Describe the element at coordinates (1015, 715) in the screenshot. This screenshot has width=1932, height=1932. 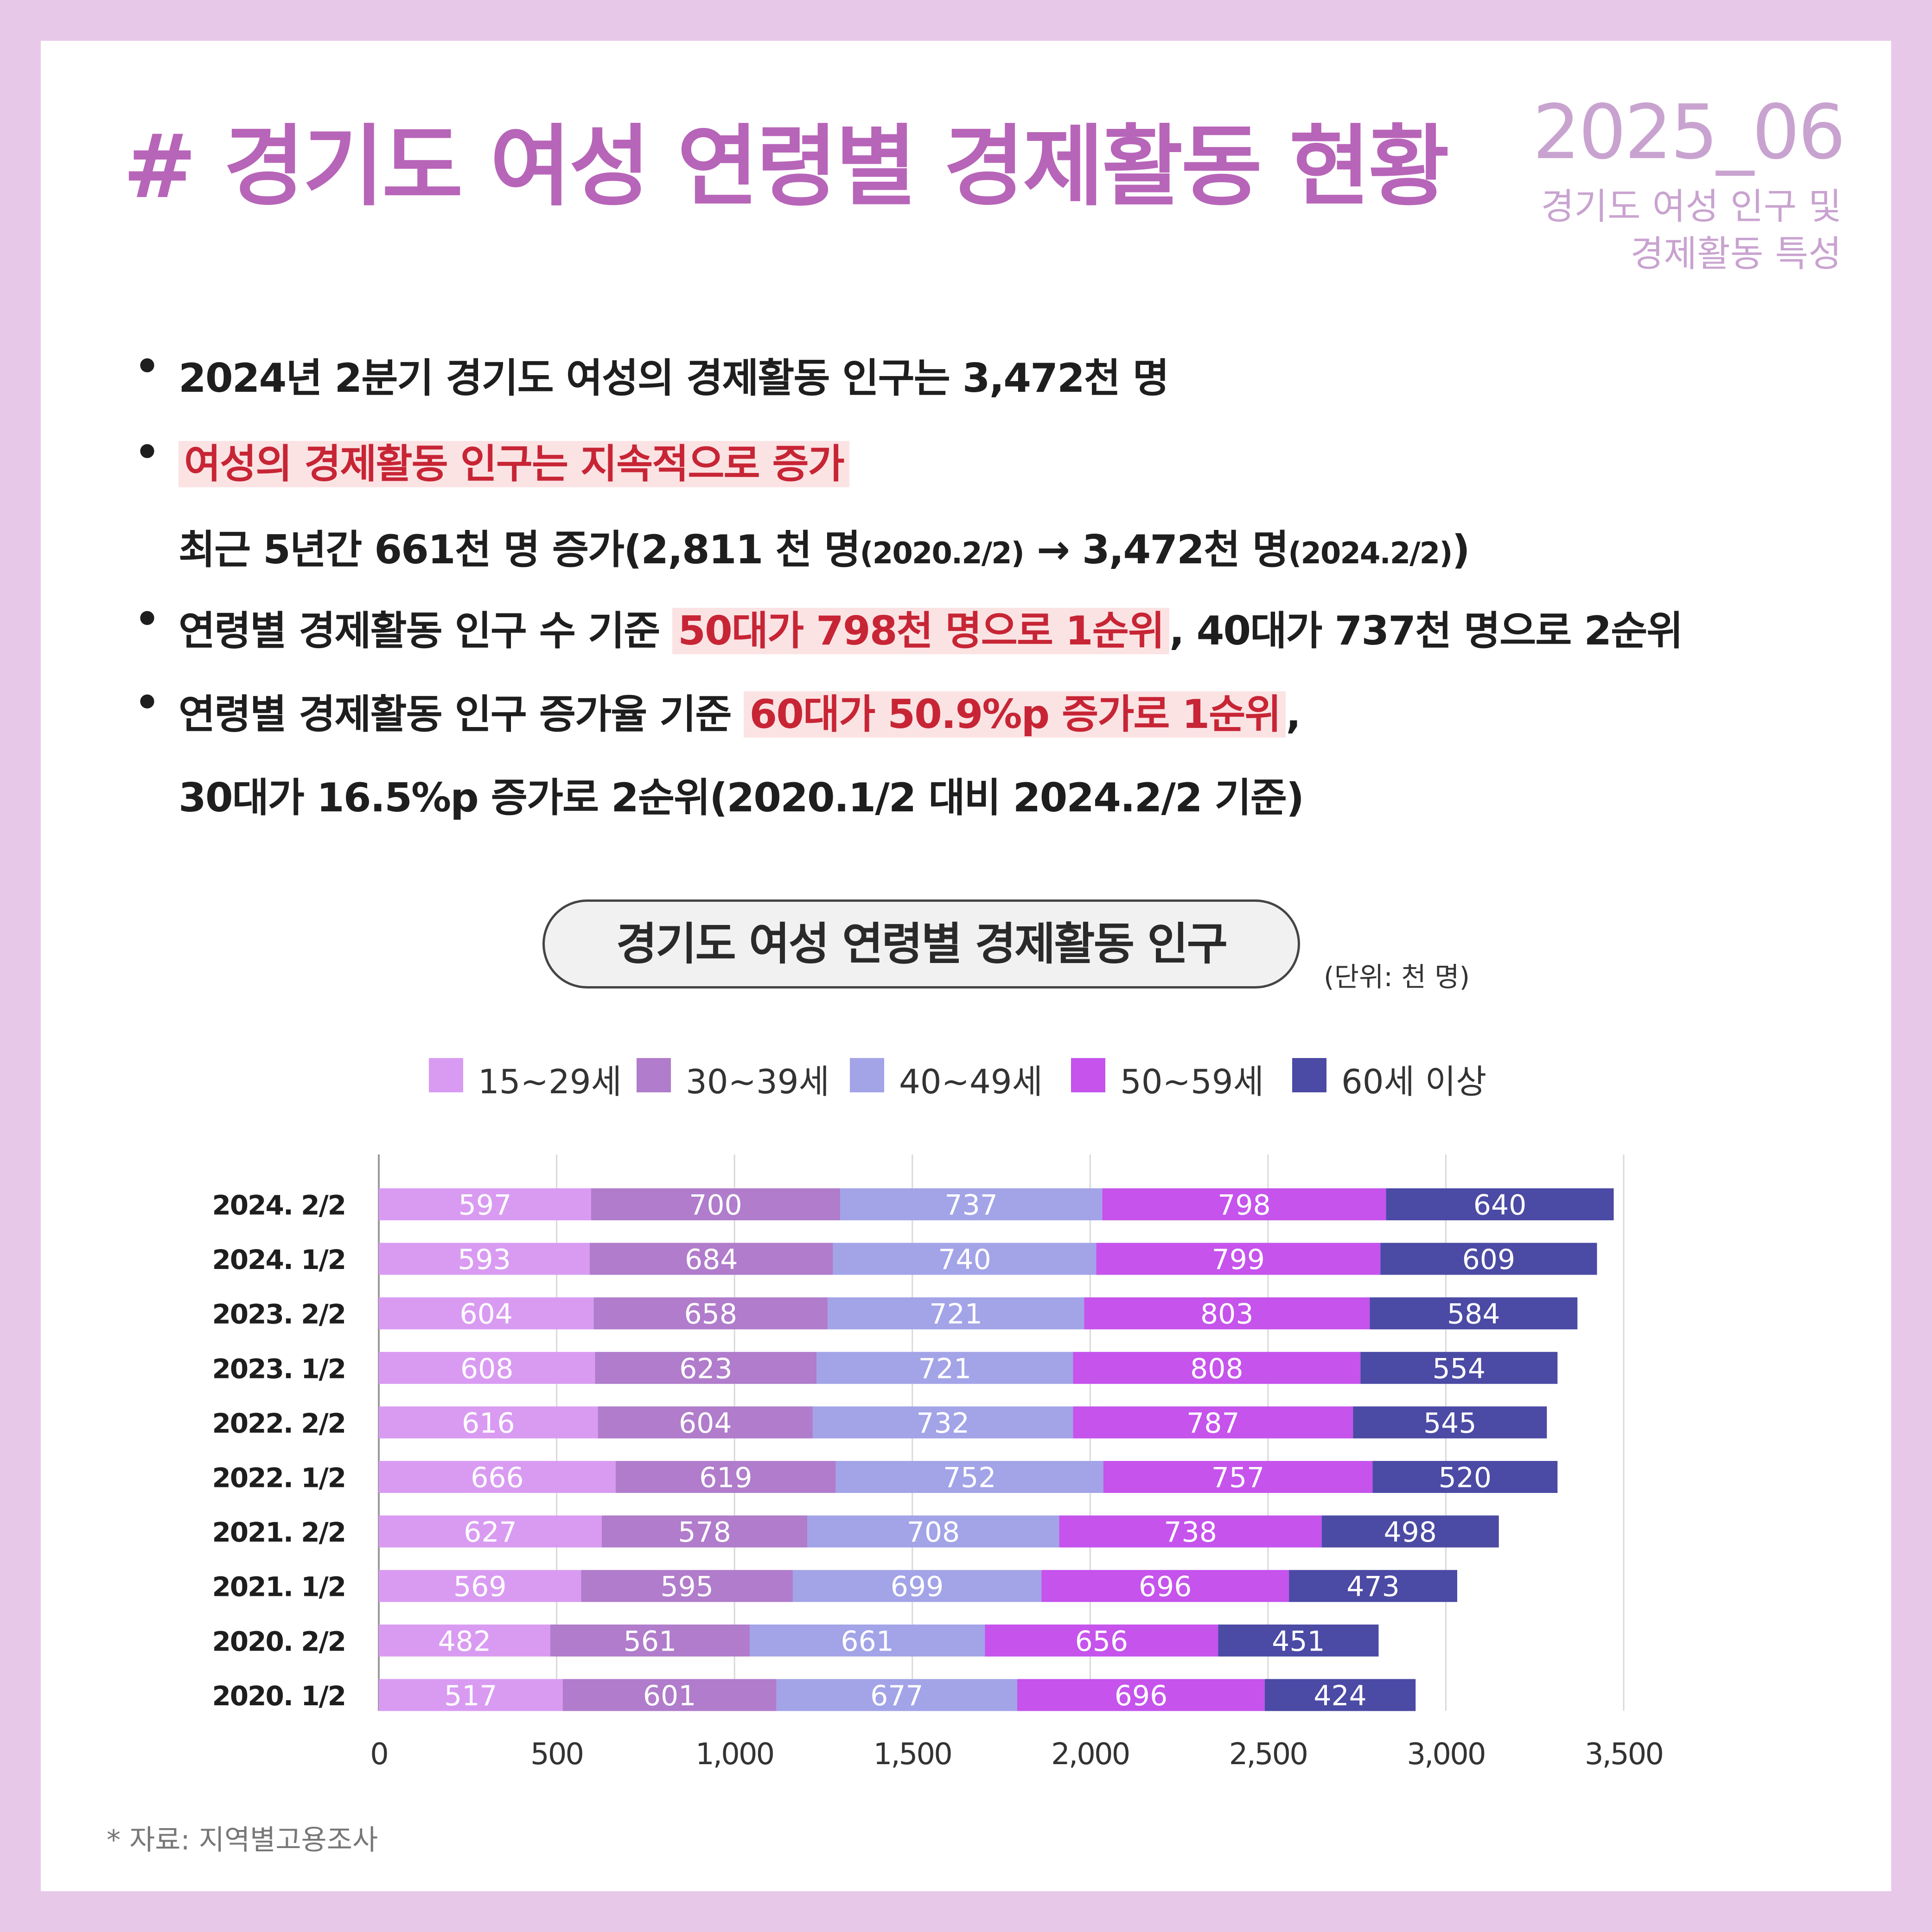
I see `bullet-4-highlight: 60대가 50.9%p 증가로 1순위` at that location.